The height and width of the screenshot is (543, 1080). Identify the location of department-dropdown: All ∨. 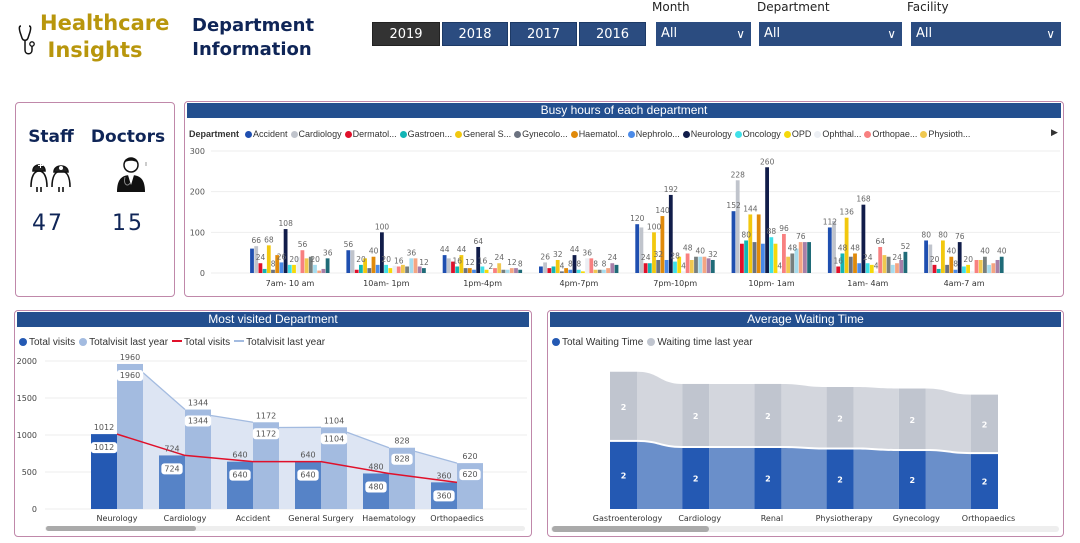
(830, 34).